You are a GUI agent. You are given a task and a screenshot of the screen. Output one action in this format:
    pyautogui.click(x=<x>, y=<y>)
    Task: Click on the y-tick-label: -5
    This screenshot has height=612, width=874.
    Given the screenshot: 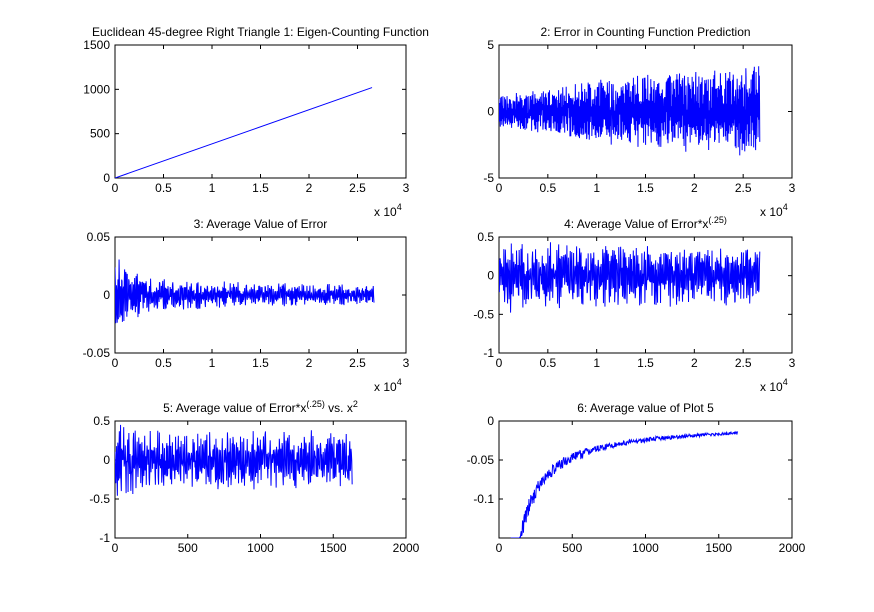 What is the action you would take?
    pyautogui.click(x=488, y=178)
    